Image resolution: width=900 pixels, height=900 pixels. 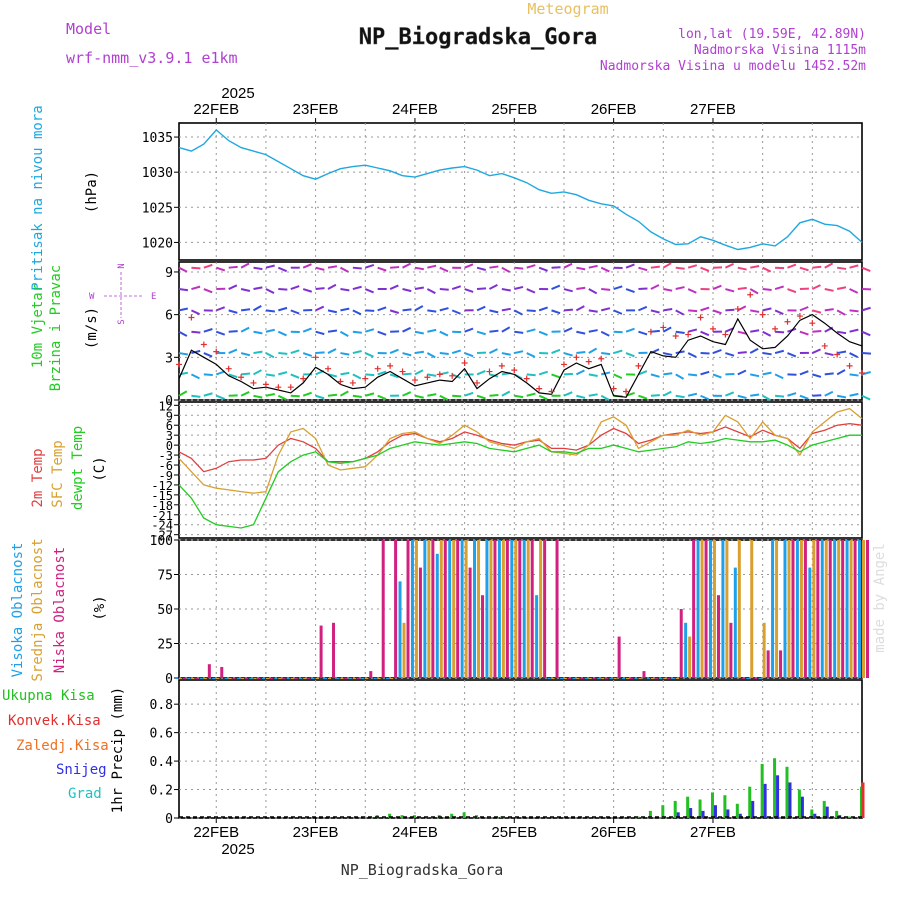 What do you see at coordinates (78, 468) in the screenshot?
I see `dewpt-label: dewpt Temp` at bounding box center [78, 468].